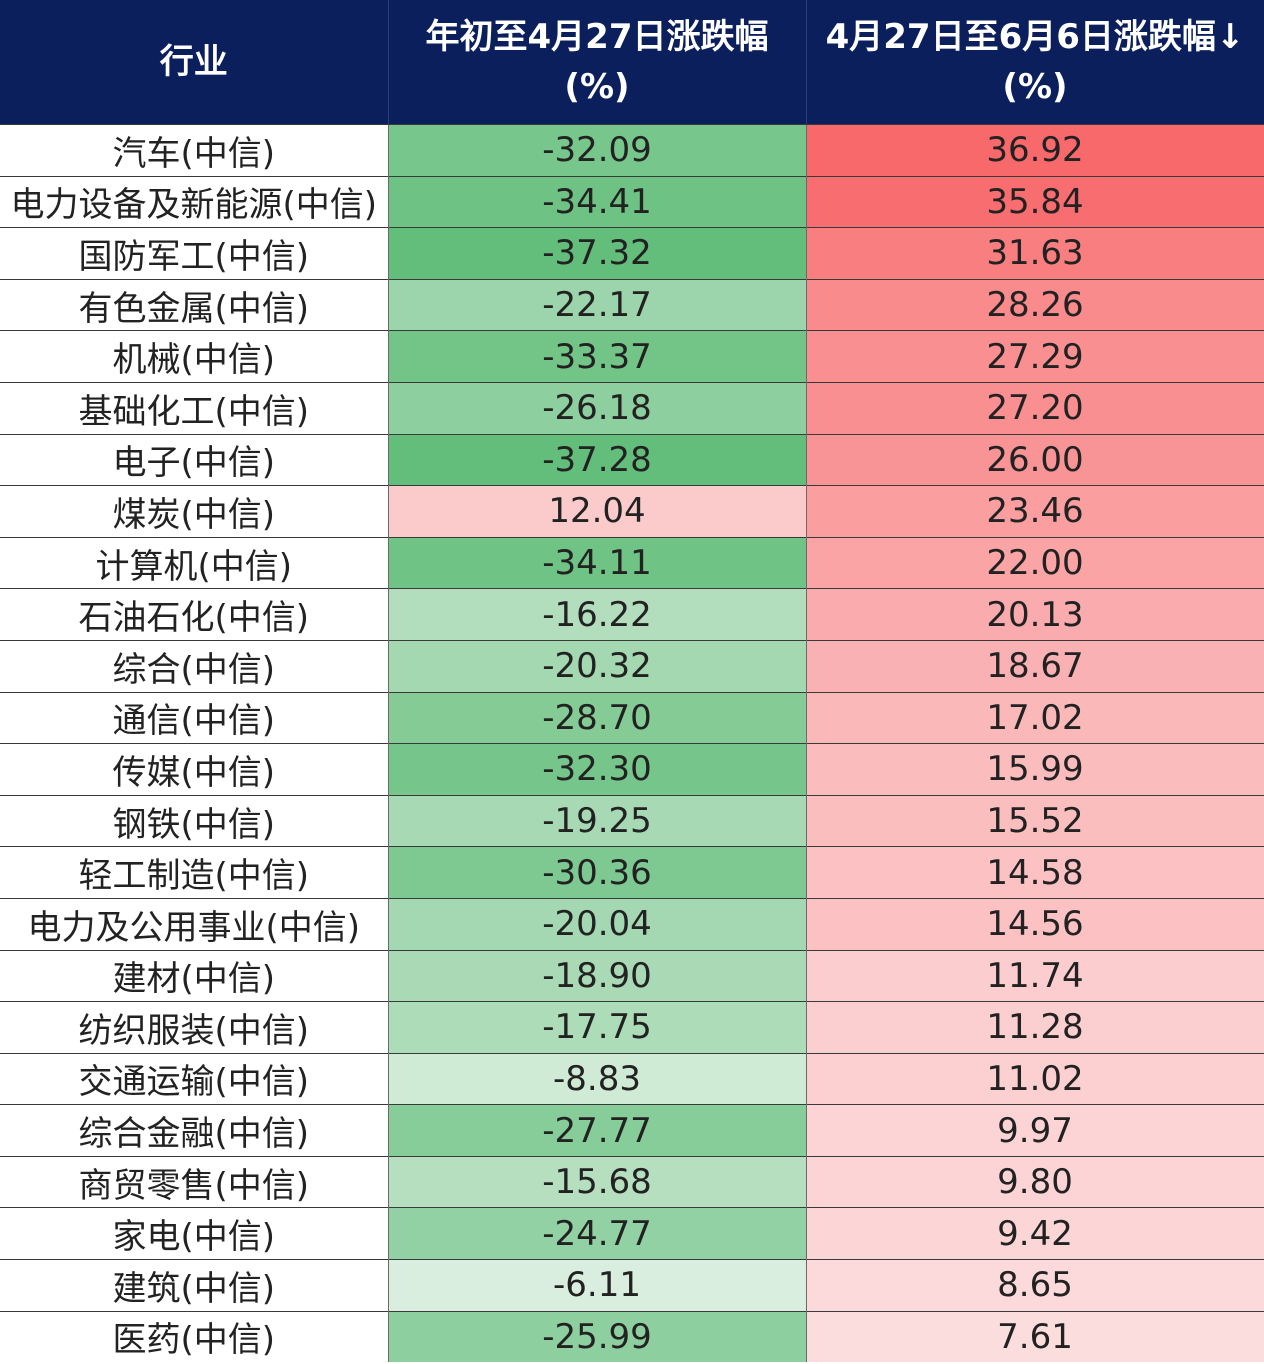 This screenshot has width=1264, height=1364. What do you see at coordinates (1035, 253) in the screenshot?
I see `value-cell: 31.63` at bounding box center [1035, 253].